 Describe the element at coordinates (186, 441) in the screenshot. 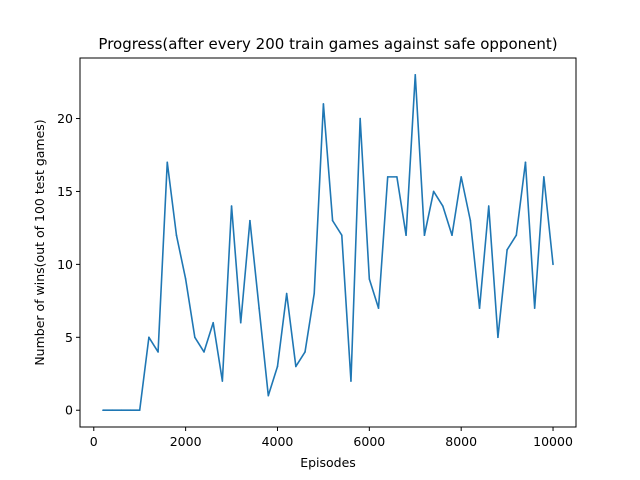

I see `x-tick-label: 2000` at that location.